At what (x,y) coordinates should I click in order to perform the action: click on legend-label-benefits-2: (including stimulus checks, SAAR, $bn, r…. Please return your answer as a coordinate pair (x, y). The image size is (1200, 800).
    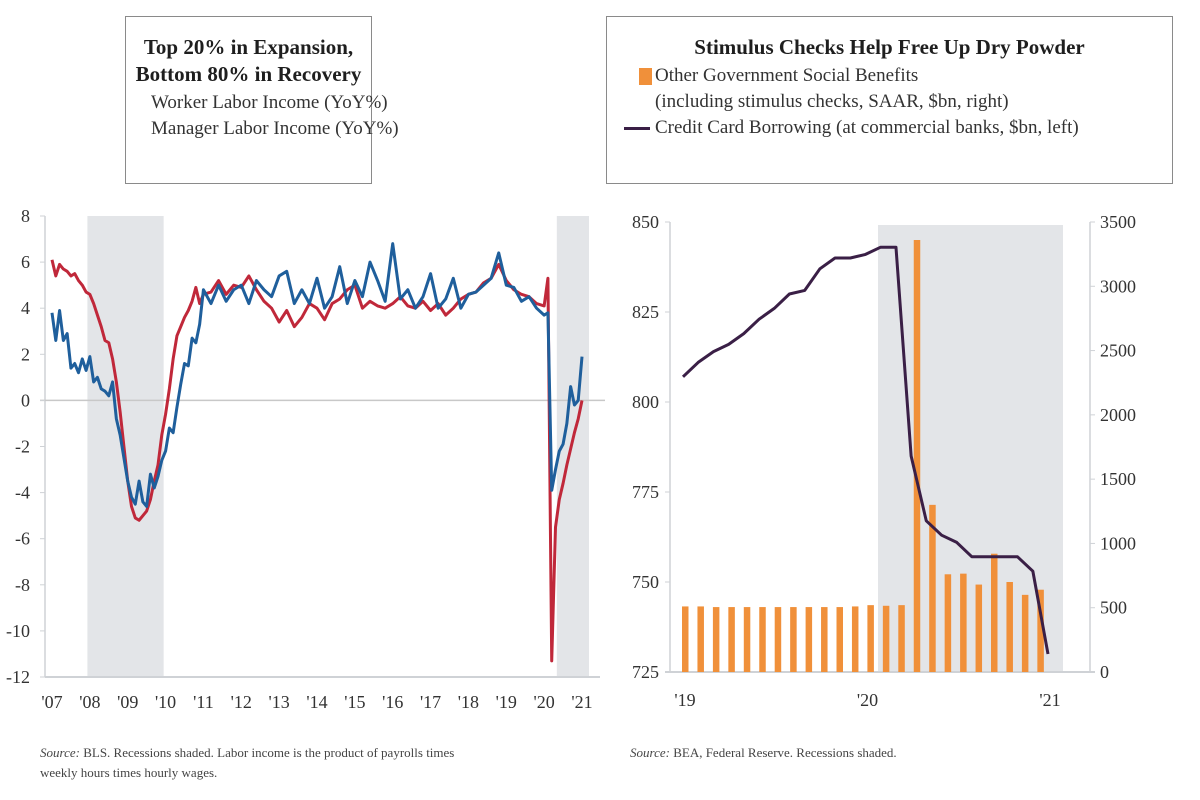
    Looking at the image, I should click on (832, 101).